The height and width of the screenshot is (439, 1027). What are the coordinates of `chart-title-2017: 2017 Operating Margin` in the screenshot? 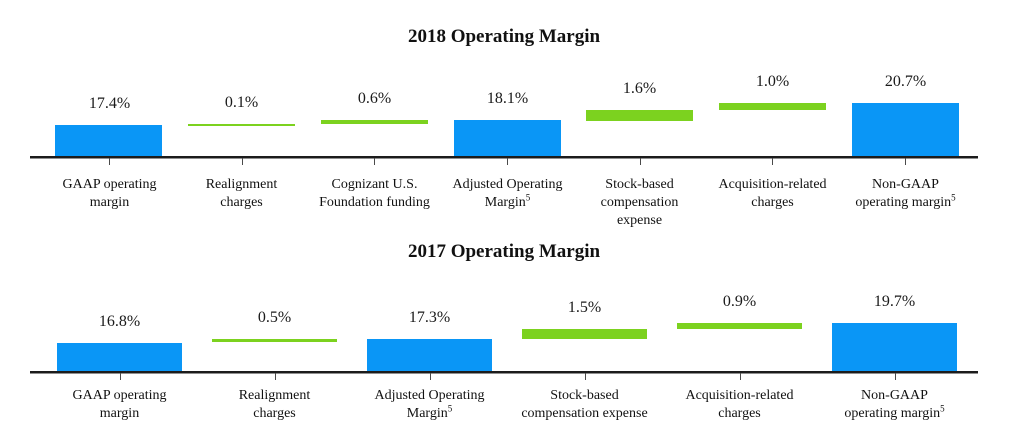 It's located at (504, 251).